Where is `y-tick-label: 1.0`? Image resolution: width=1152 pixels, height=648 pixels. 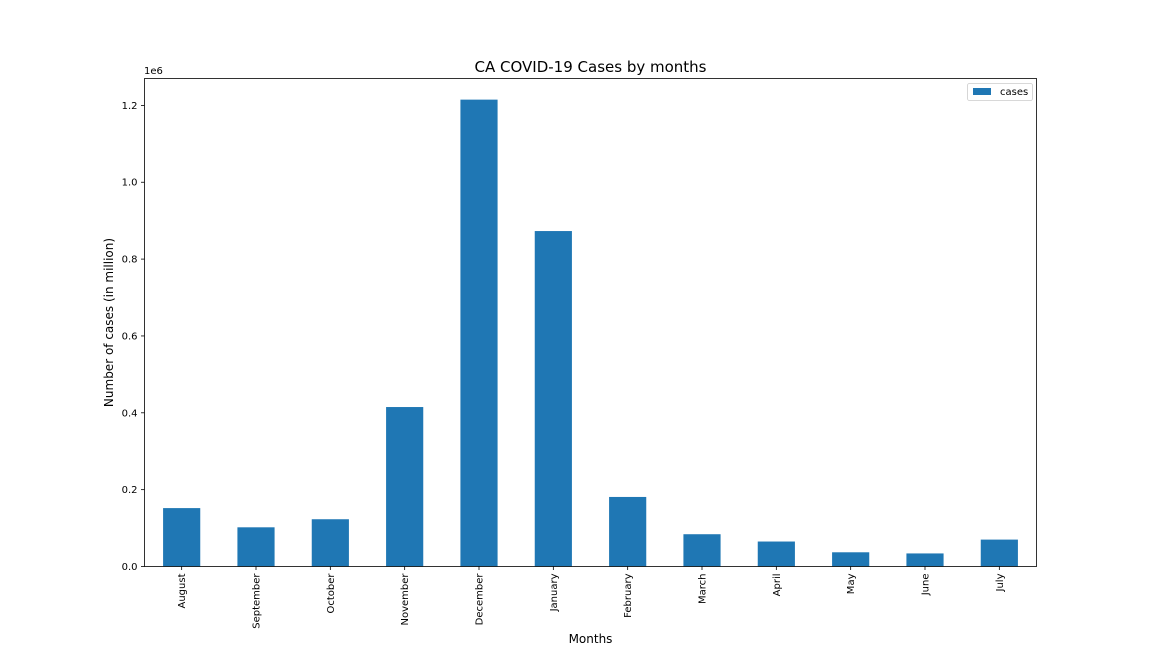 y-tick-label: 1.0 is located at coordinates (130, 183).